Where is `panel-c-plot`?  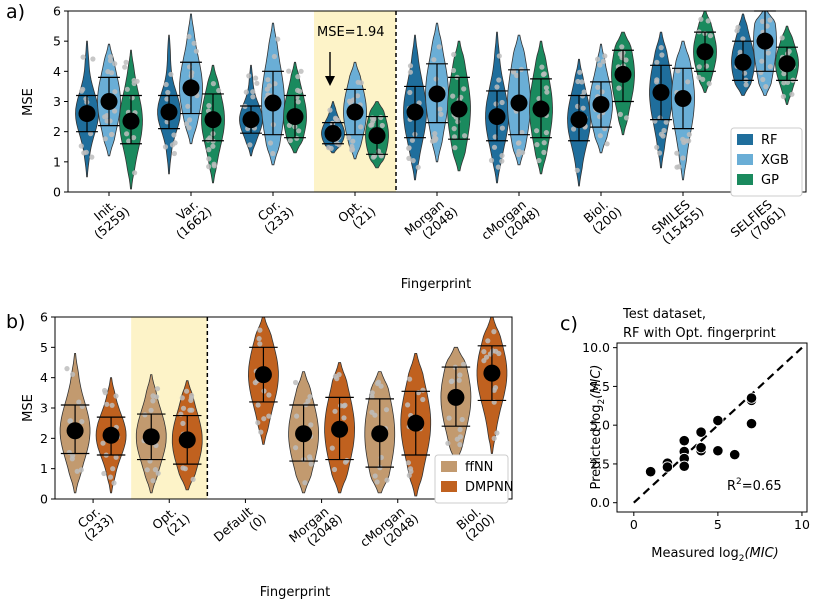
panel-c-plot is located at coordinates (718, 425).